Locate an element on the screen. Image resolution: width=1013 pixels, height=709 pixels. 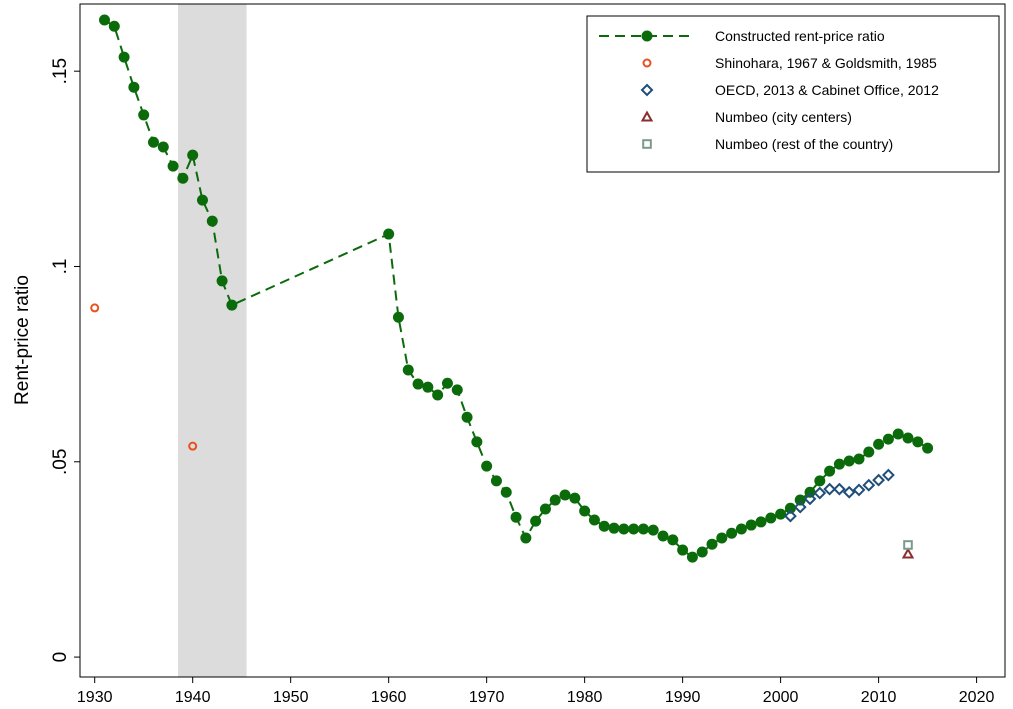
x-tick-label: 1960 is located at coordinates (389, 697).